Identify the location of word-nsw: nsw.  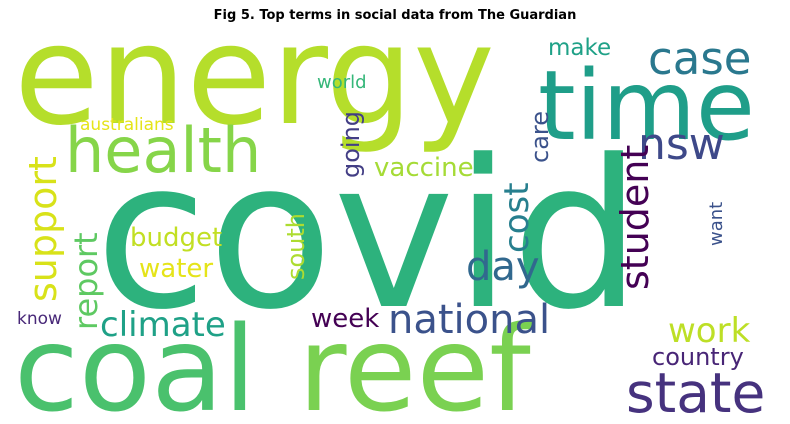
(681, 144).